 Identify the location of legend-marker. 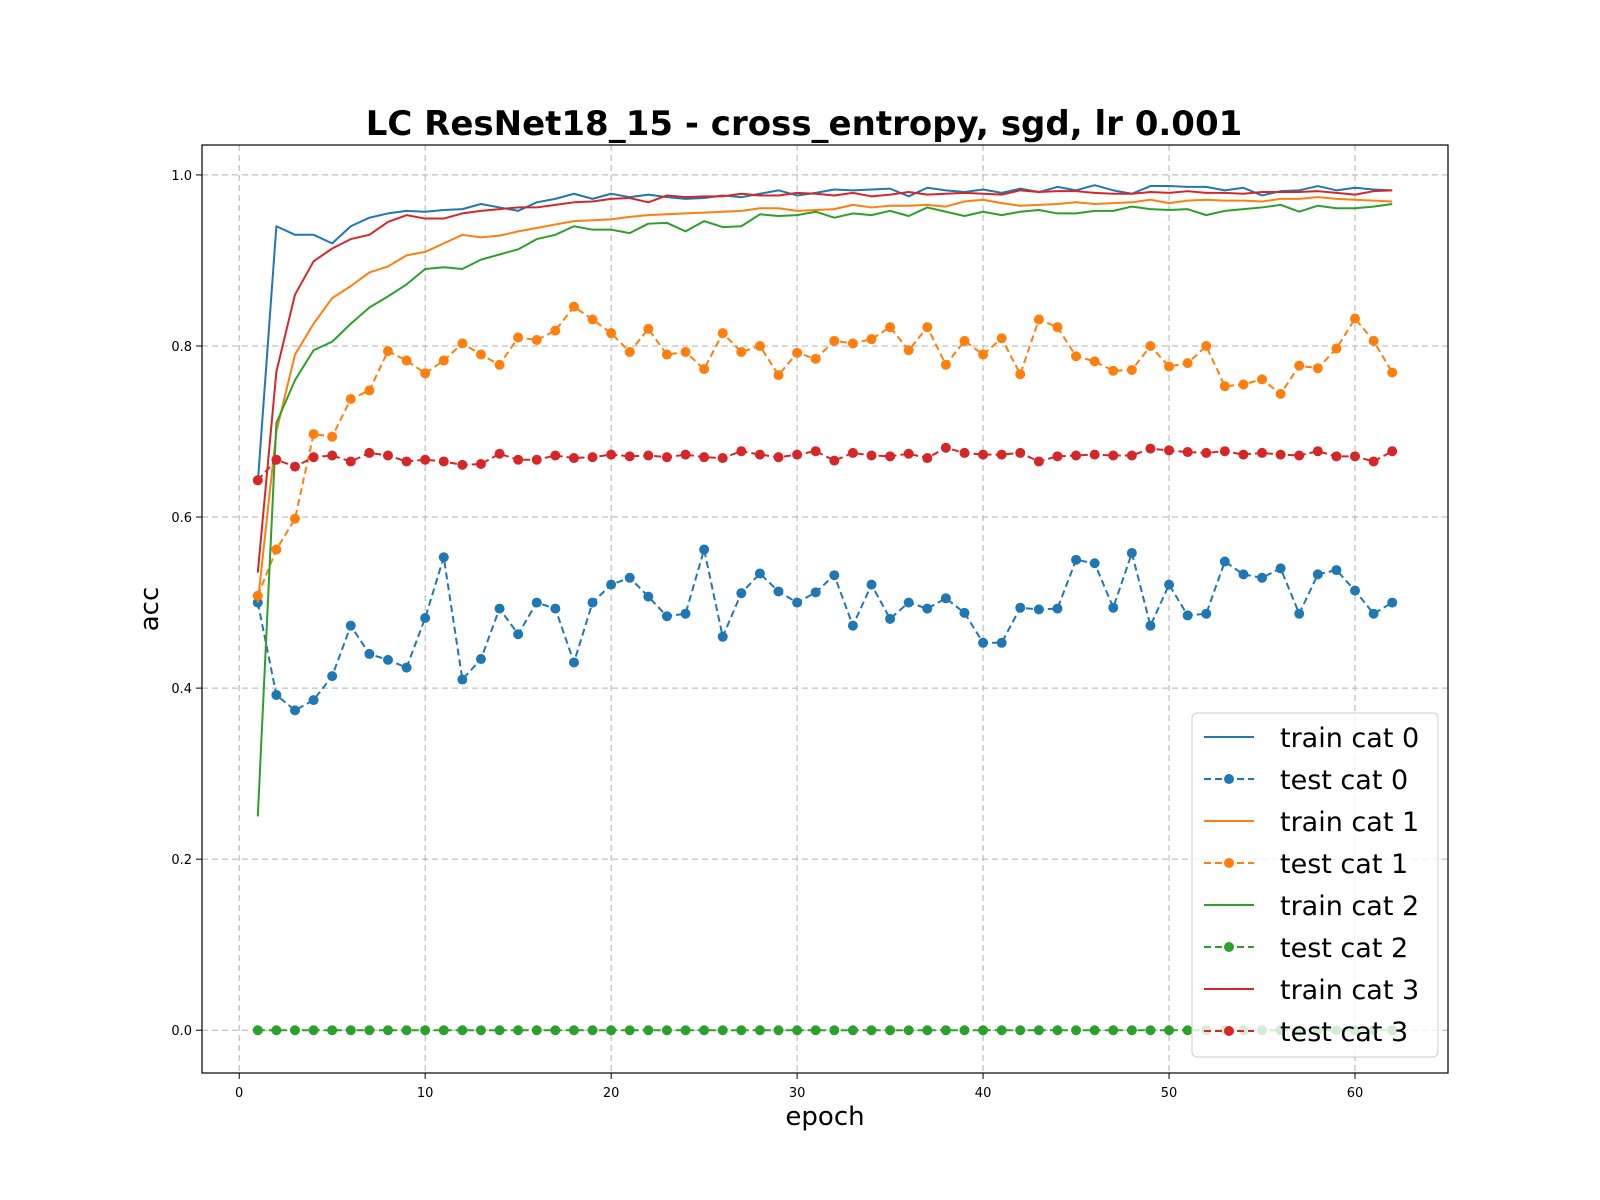
(1229, 1031).